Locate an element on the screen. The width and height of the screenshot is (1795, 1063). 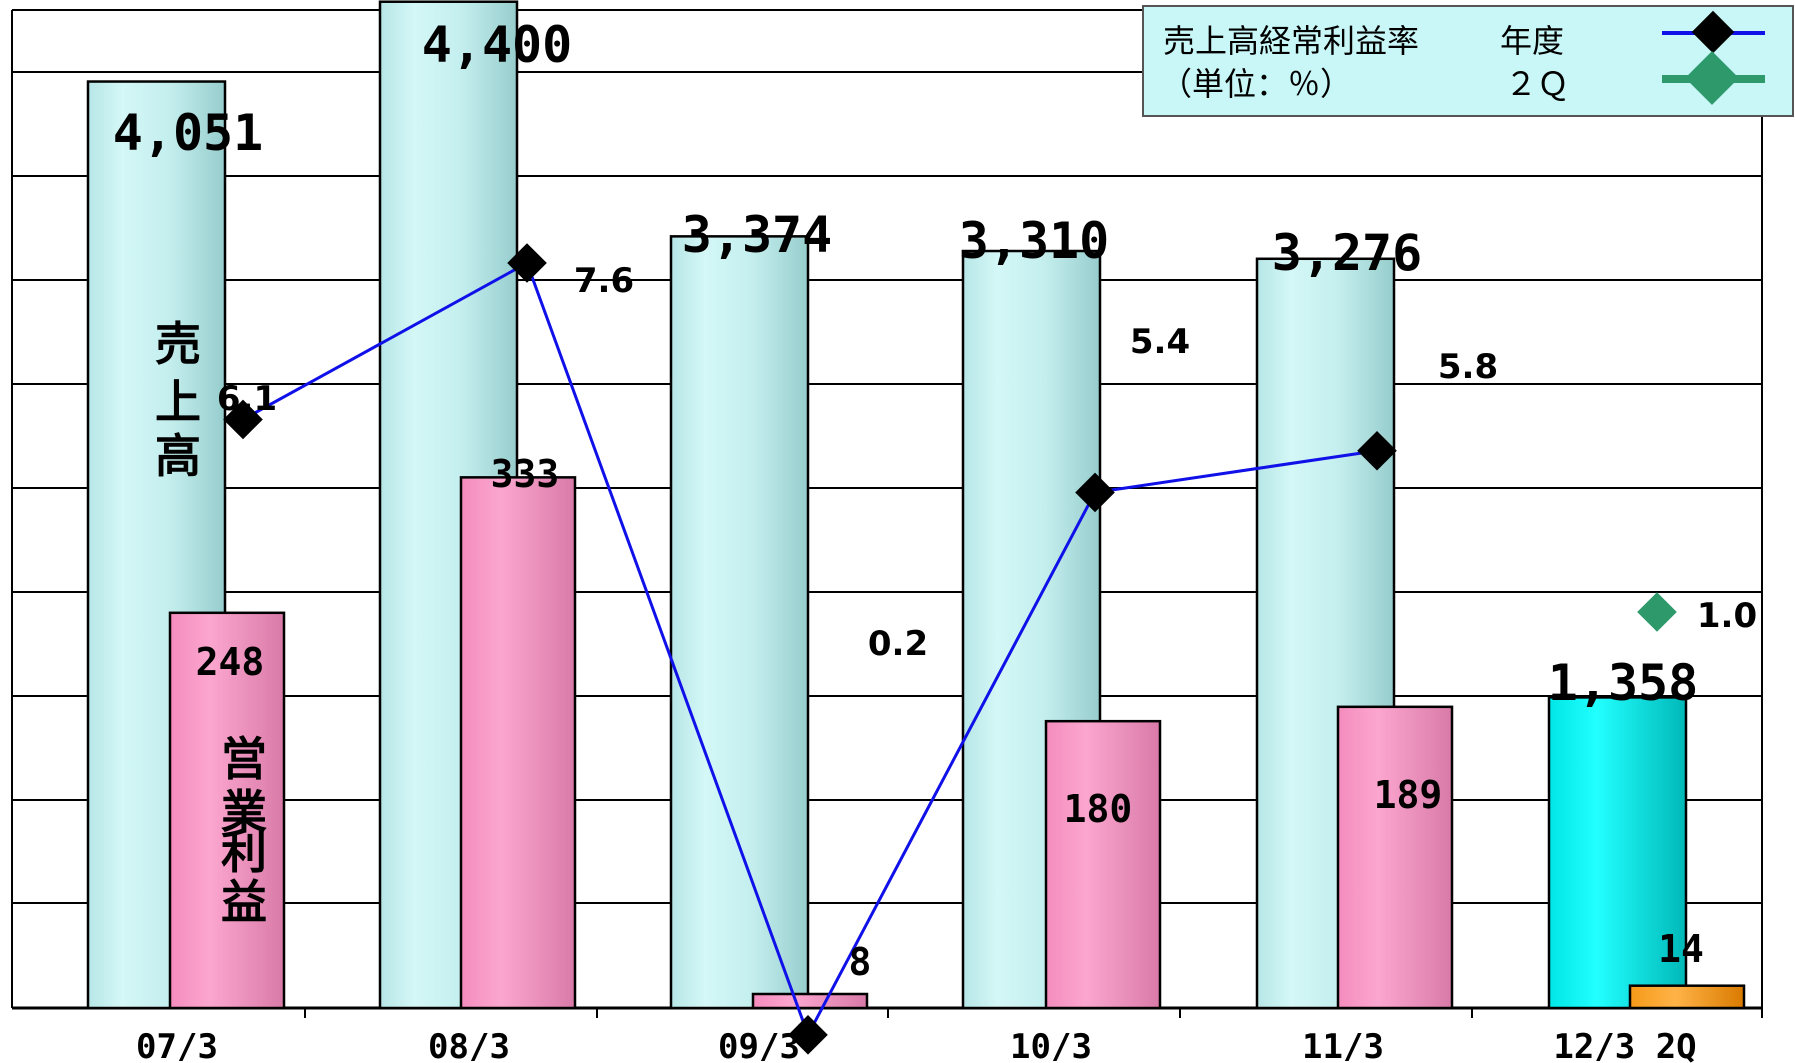
sales-value-label: 1,358 is located at coordinates (1623, 683).